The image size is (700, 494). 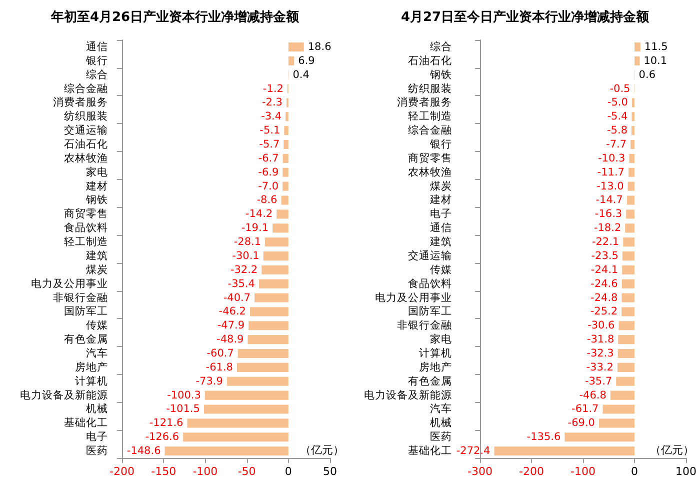 I want to click on y-tick-label: 基础化工, so click(x=86, y=423).